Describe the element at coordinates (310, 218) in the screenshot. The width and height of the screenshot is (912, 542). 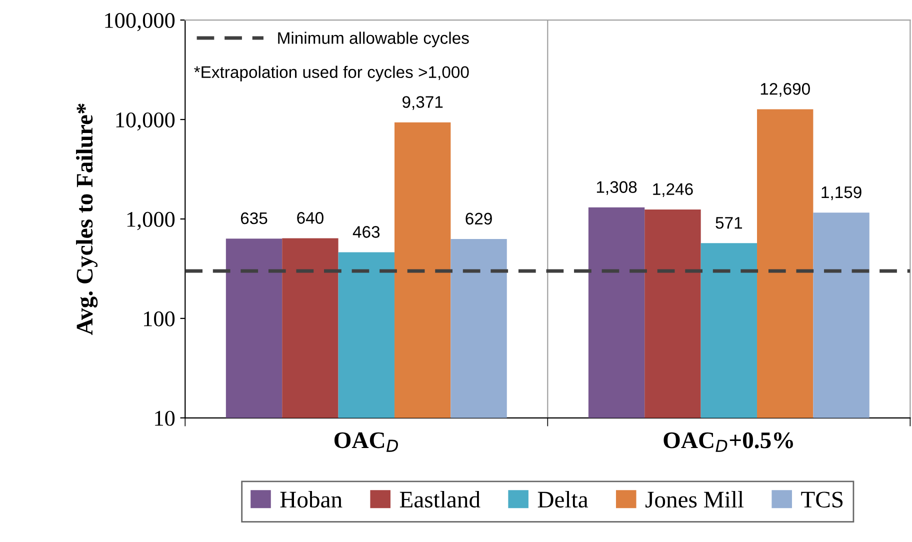
I see `data-label: 640` at that location.